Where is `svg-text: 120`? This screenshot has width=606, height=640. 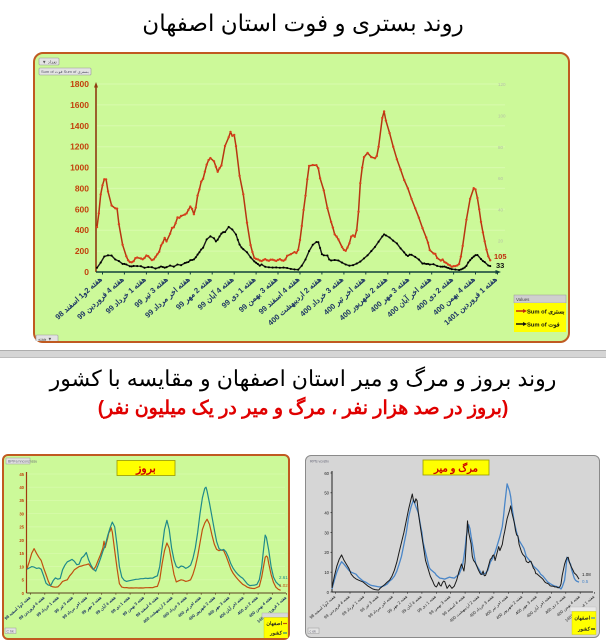 svg-text: 120 is located at coordinates (502, 84).